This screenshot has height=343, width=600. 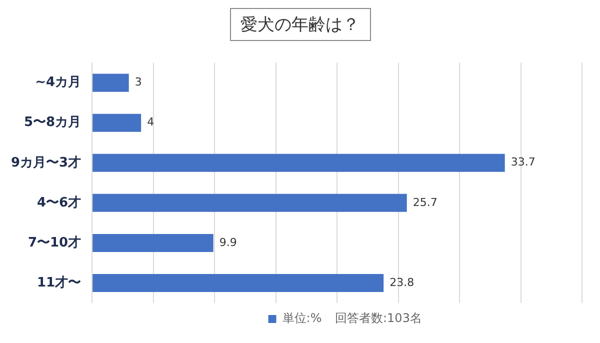 What do you see at coordinates (58, 82) in the screenshot?
I see `y-tick-label: ~4カ月` at bounding box center [58, 82].